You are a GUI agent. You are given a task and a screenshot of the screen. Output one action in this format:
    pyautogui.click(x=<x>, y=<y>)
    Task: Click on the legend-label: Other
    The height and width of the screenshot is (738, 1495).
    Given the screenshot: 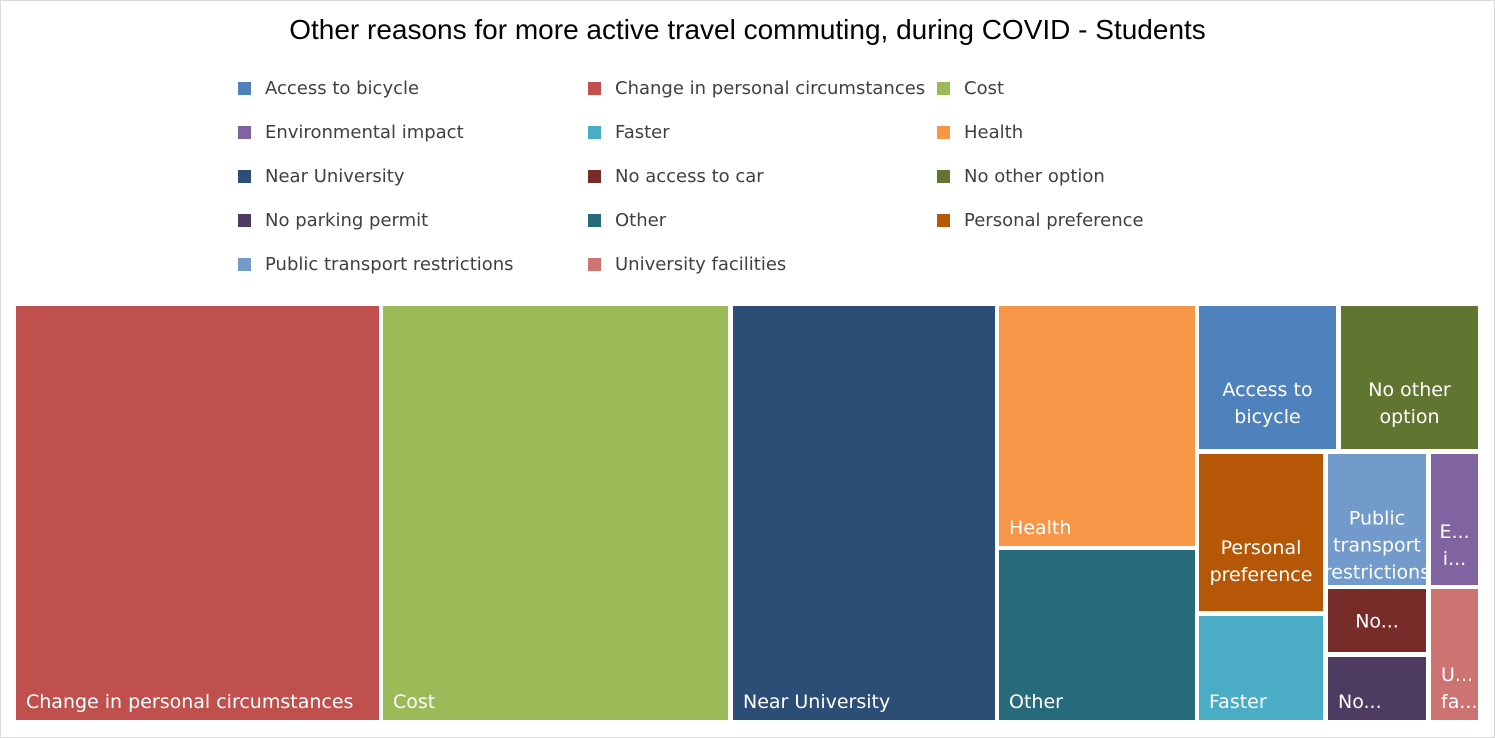 What is the action you would take?
    pyautogui.click(x=641, y=220)
    